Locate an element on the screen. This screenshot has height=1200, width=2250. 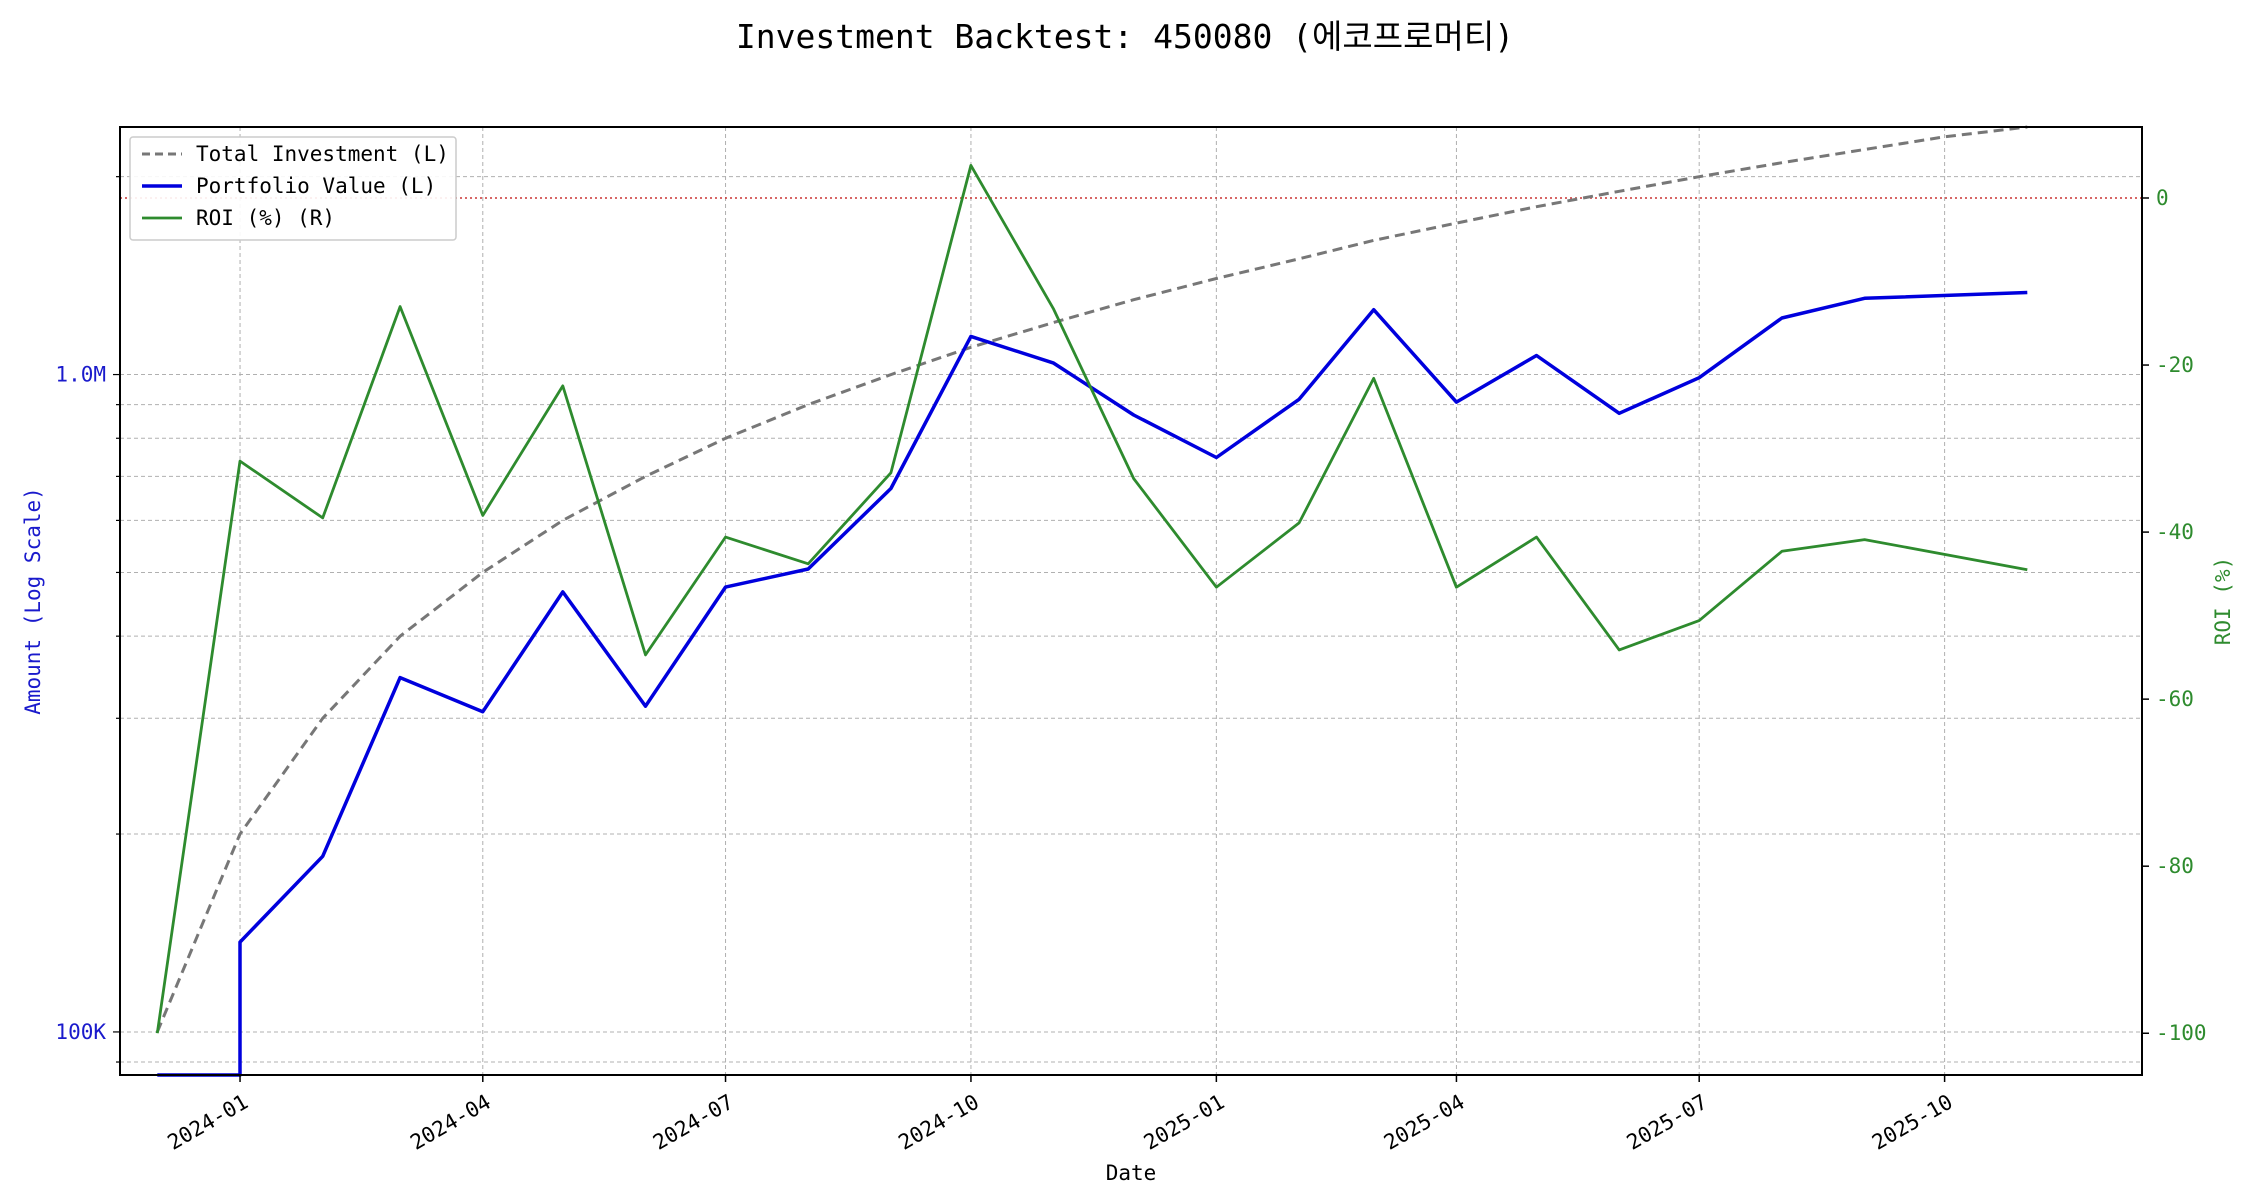
left-axis-ticks: 100K 1.0M is located at coordinates (87, 619).